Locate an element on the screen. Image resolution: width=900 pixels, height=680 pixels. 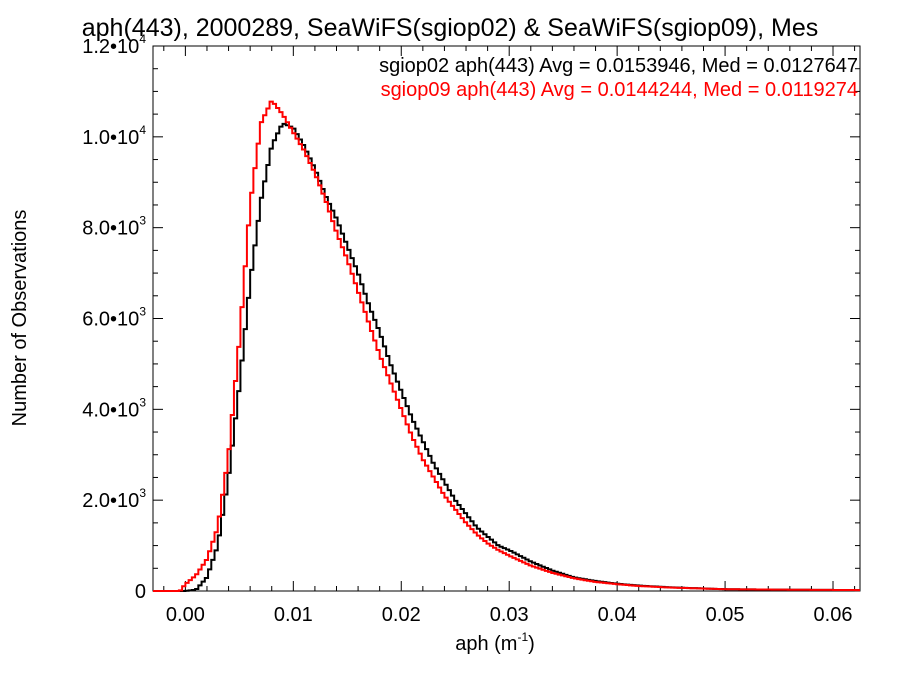
y-tick-mantissa: 1.2•10 is located at coordinates (110, 47).